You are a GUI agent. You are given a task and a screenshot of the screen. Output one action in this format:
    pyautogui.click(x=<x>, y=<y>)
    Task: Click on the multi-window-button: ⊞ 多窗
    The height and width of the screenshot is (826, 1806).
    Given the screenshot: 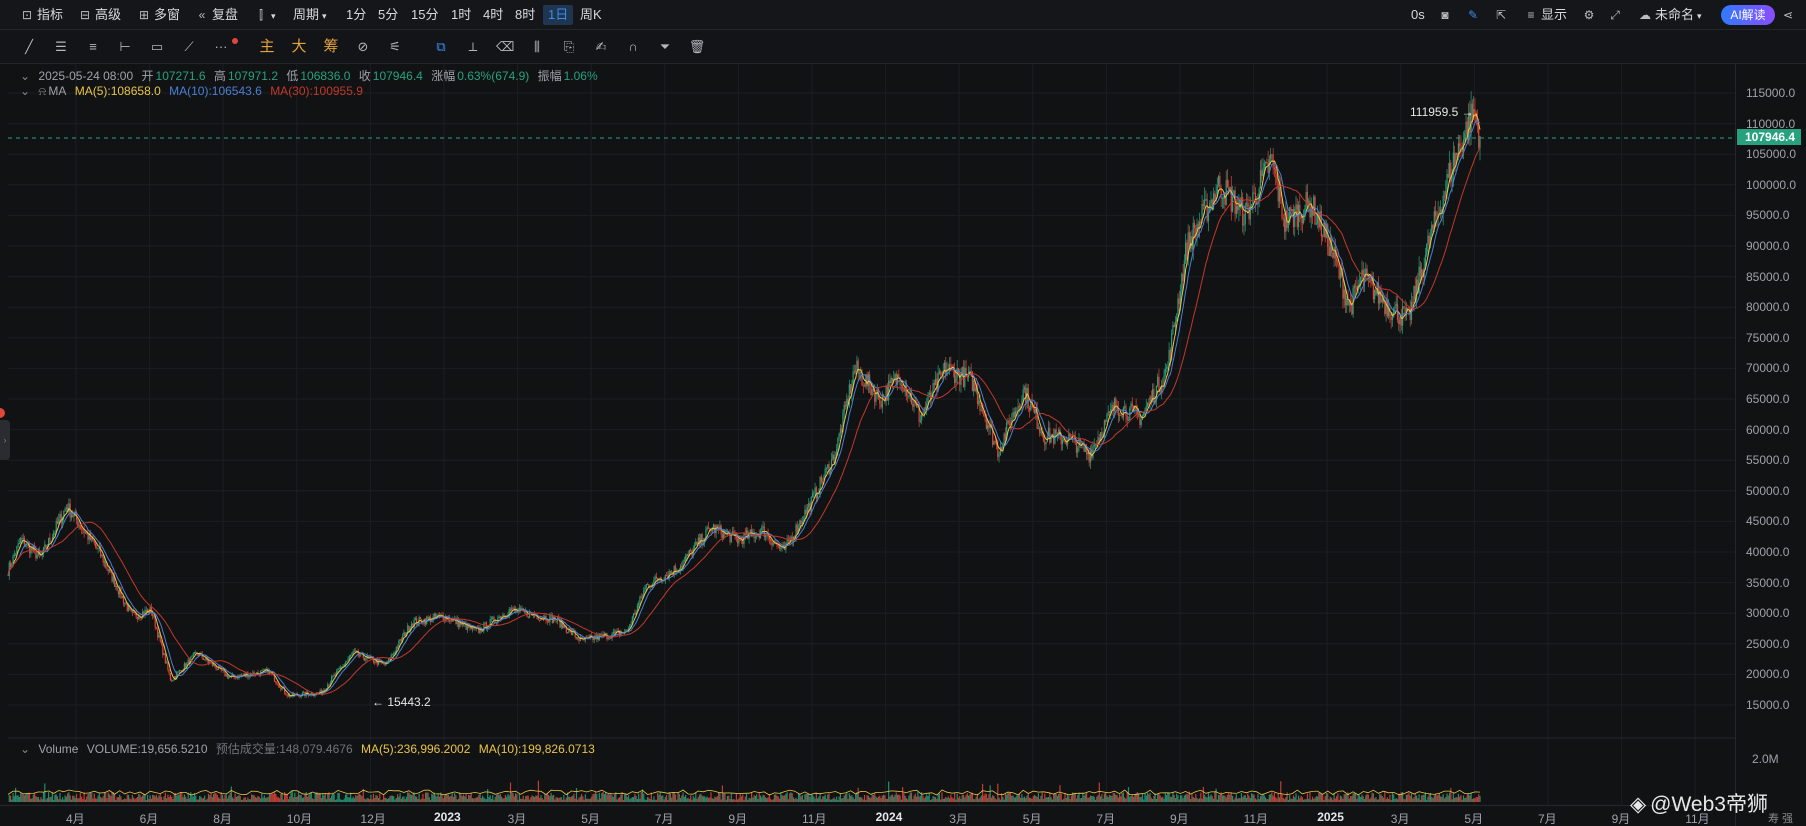 What is the action you would take?
    pyautogui.click(x=158, y=15)
    